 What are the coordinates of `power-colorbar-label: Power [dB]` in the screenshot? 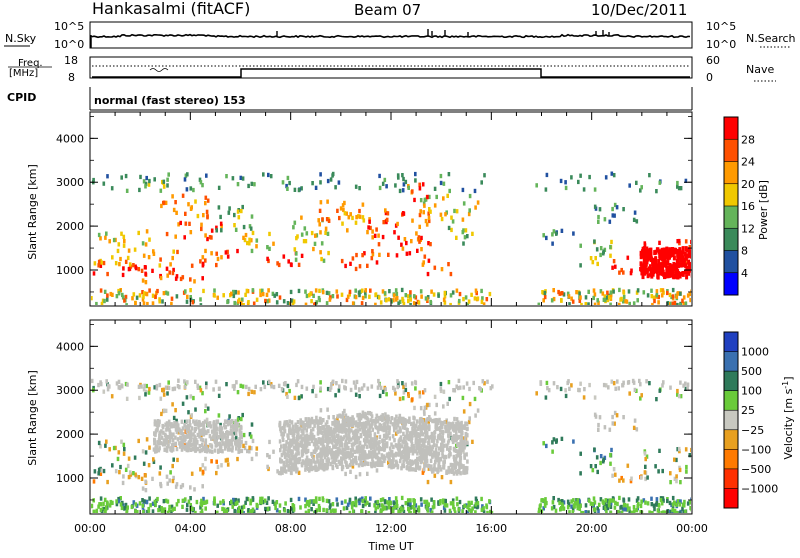 It's located at (763, 210).